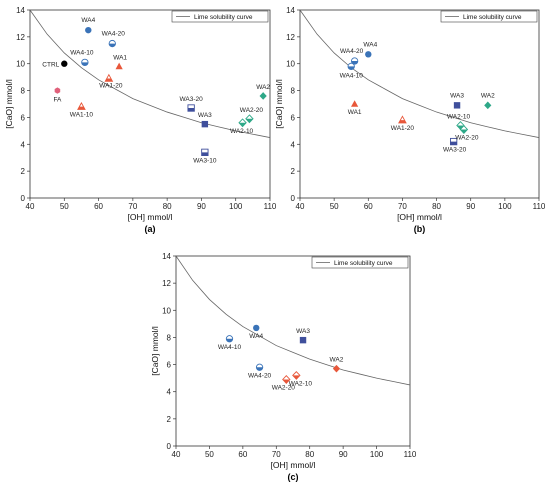 This screenshot has width=550, height=490. I want to click on data-point: WA1-10, so click(81, 110).